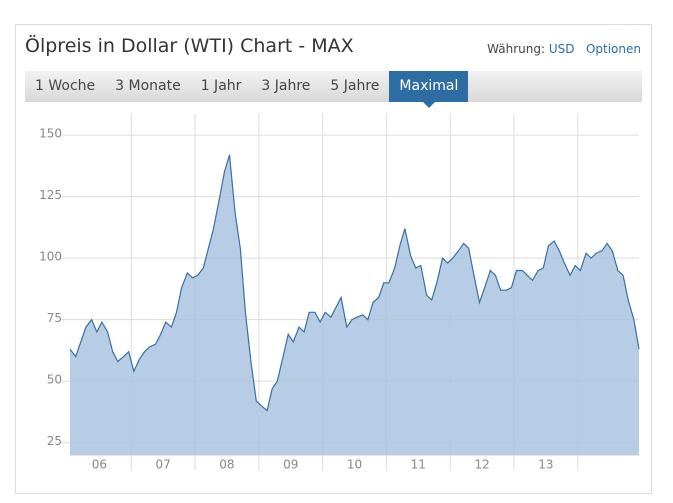  Describe the element at coordinates (418, 465) in the screenshot. I see `x-tick-label: 11` at that location.